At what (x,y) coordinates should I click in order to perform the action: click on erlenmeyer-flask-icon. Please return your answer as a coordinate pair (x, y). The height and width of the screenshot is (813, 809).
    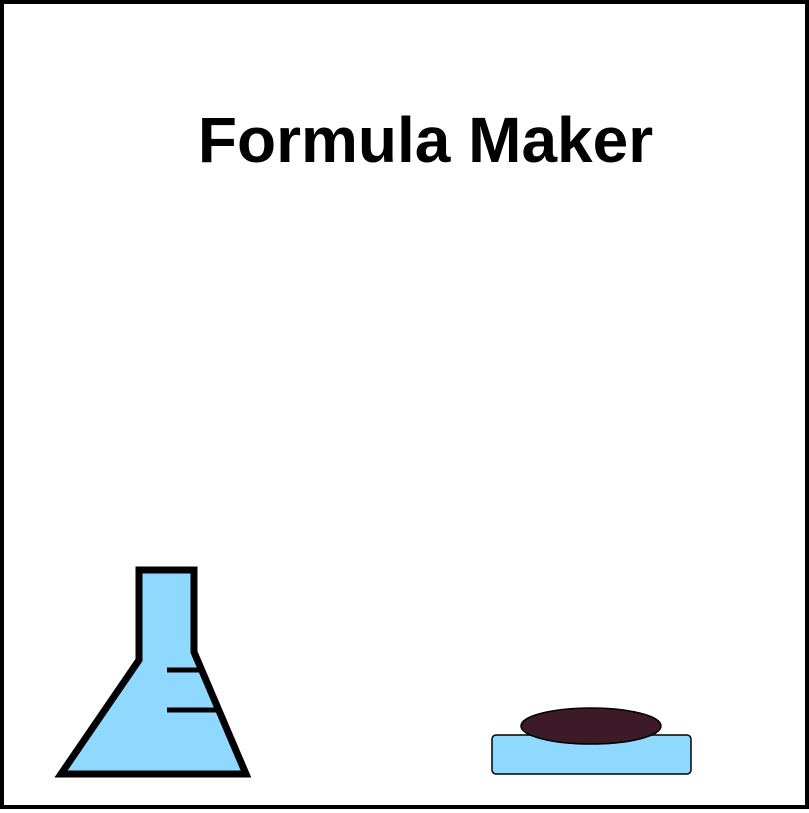
    Looking at the image, I should click on (153, 672).